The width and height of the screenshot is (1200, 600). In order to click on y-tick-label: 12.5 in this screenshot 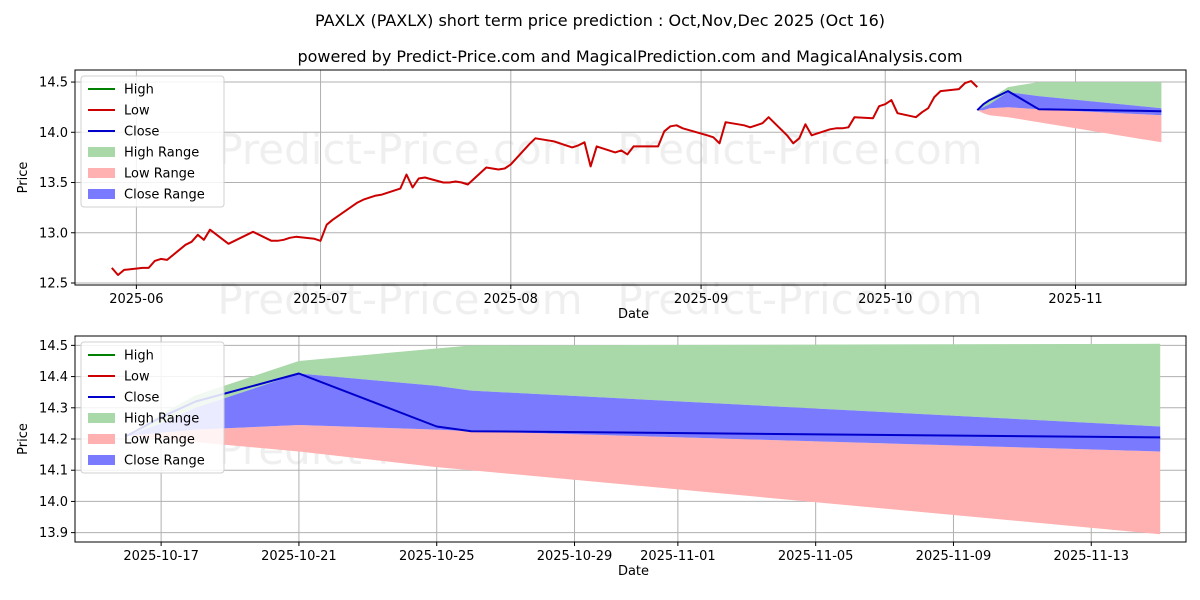, I will do `click(53, 283)`.